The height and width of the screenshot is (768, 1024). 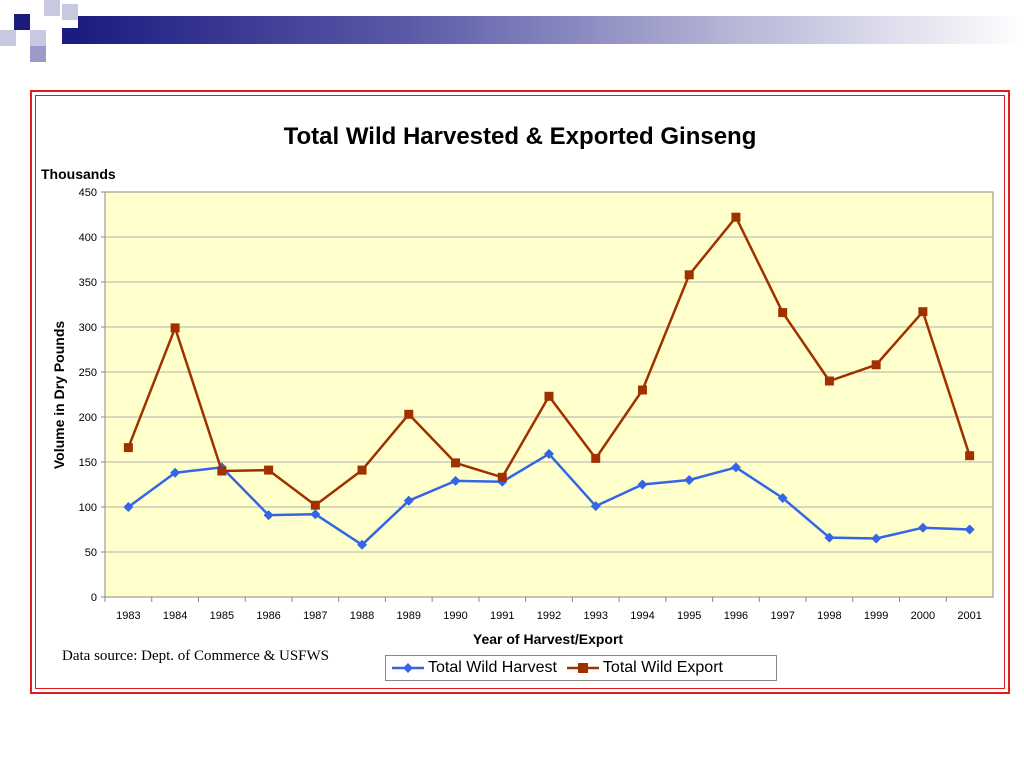 I want to click on x-tick-label: 1994, so click(x=642, y=616).